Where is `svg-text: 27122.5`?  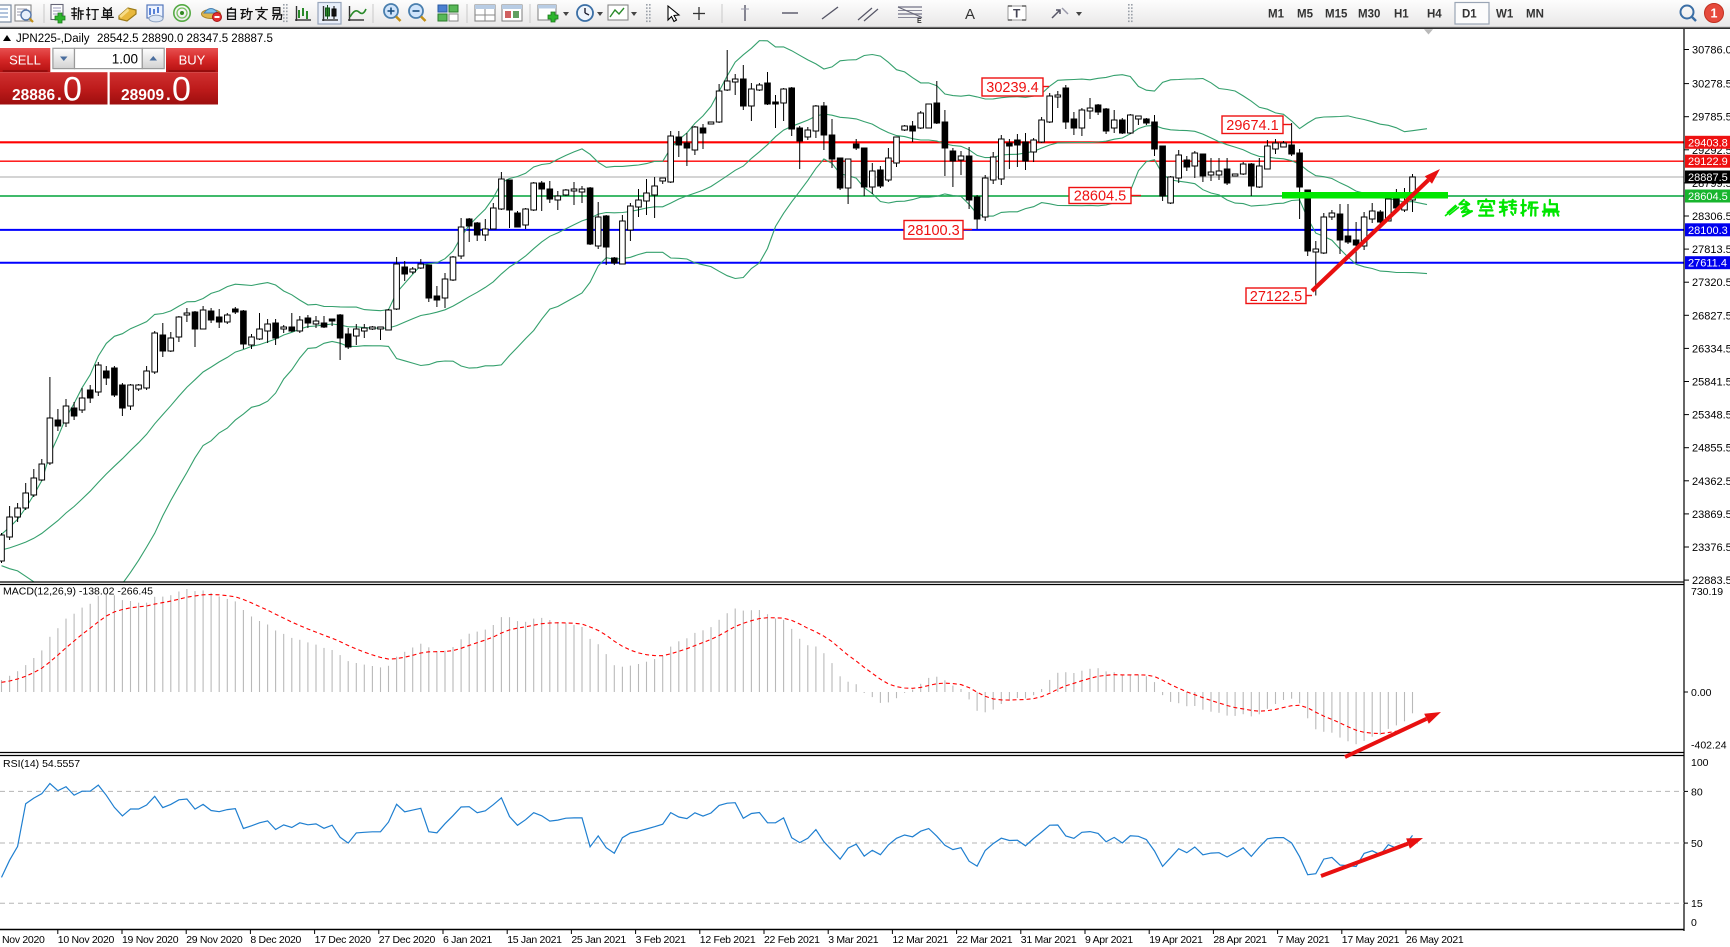
svg-text: 27122.5 is located at coordinates (1276, 297).